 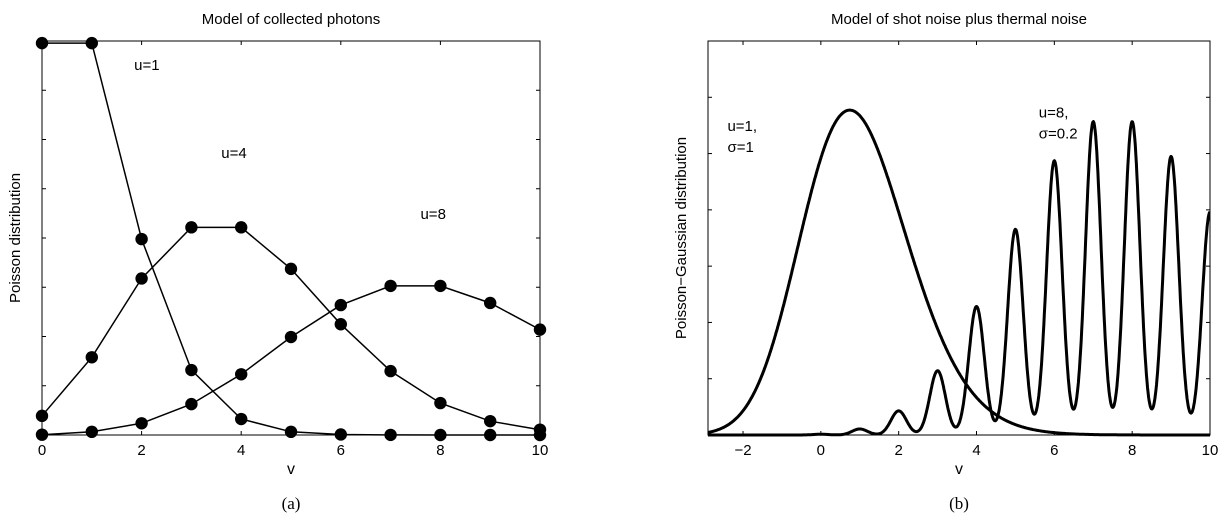 What do you see at coordinates (146, 65) in the screenshot?
I see `annotation: u=1` at bounding box center [146, 65].